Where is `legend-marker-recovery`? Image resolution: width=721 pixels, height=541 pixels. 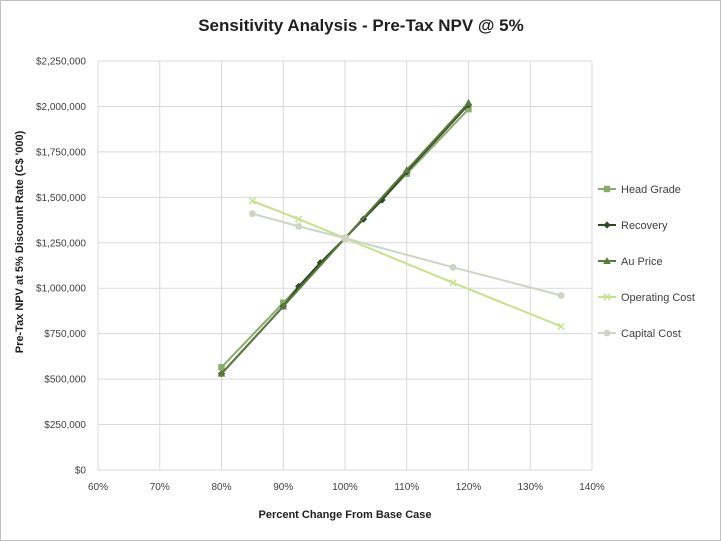
legend-marker-recovery is located at coordinates (607, 225).